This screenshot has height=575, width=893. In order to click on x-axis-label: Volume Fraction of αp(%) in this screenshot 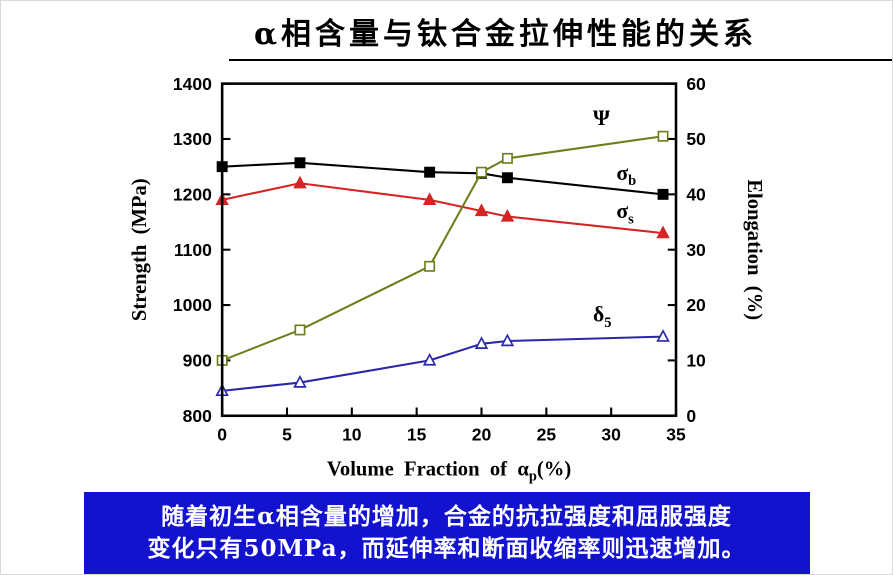, I will do `click(449, 472)`.